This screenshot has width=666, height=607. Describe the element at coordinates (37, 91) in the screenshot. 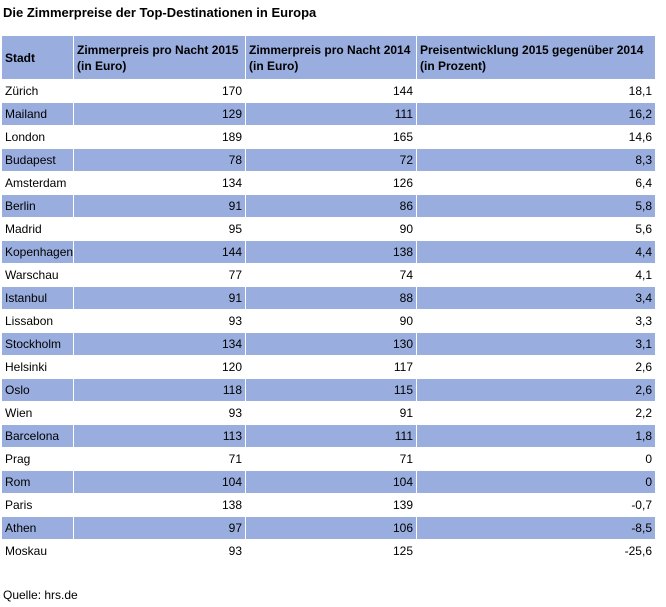

I see `cell-city: Zürich` at that location.